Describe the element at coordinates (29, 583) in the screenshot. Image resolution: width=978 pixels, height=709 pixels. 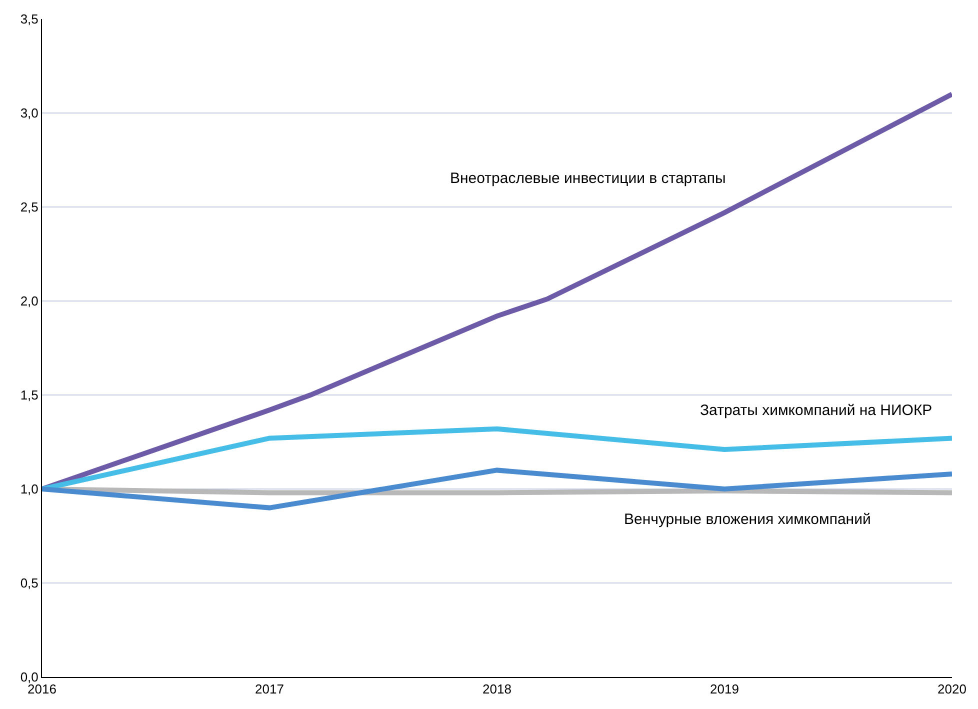
I see `y-tick-label: 0,5` at that location.